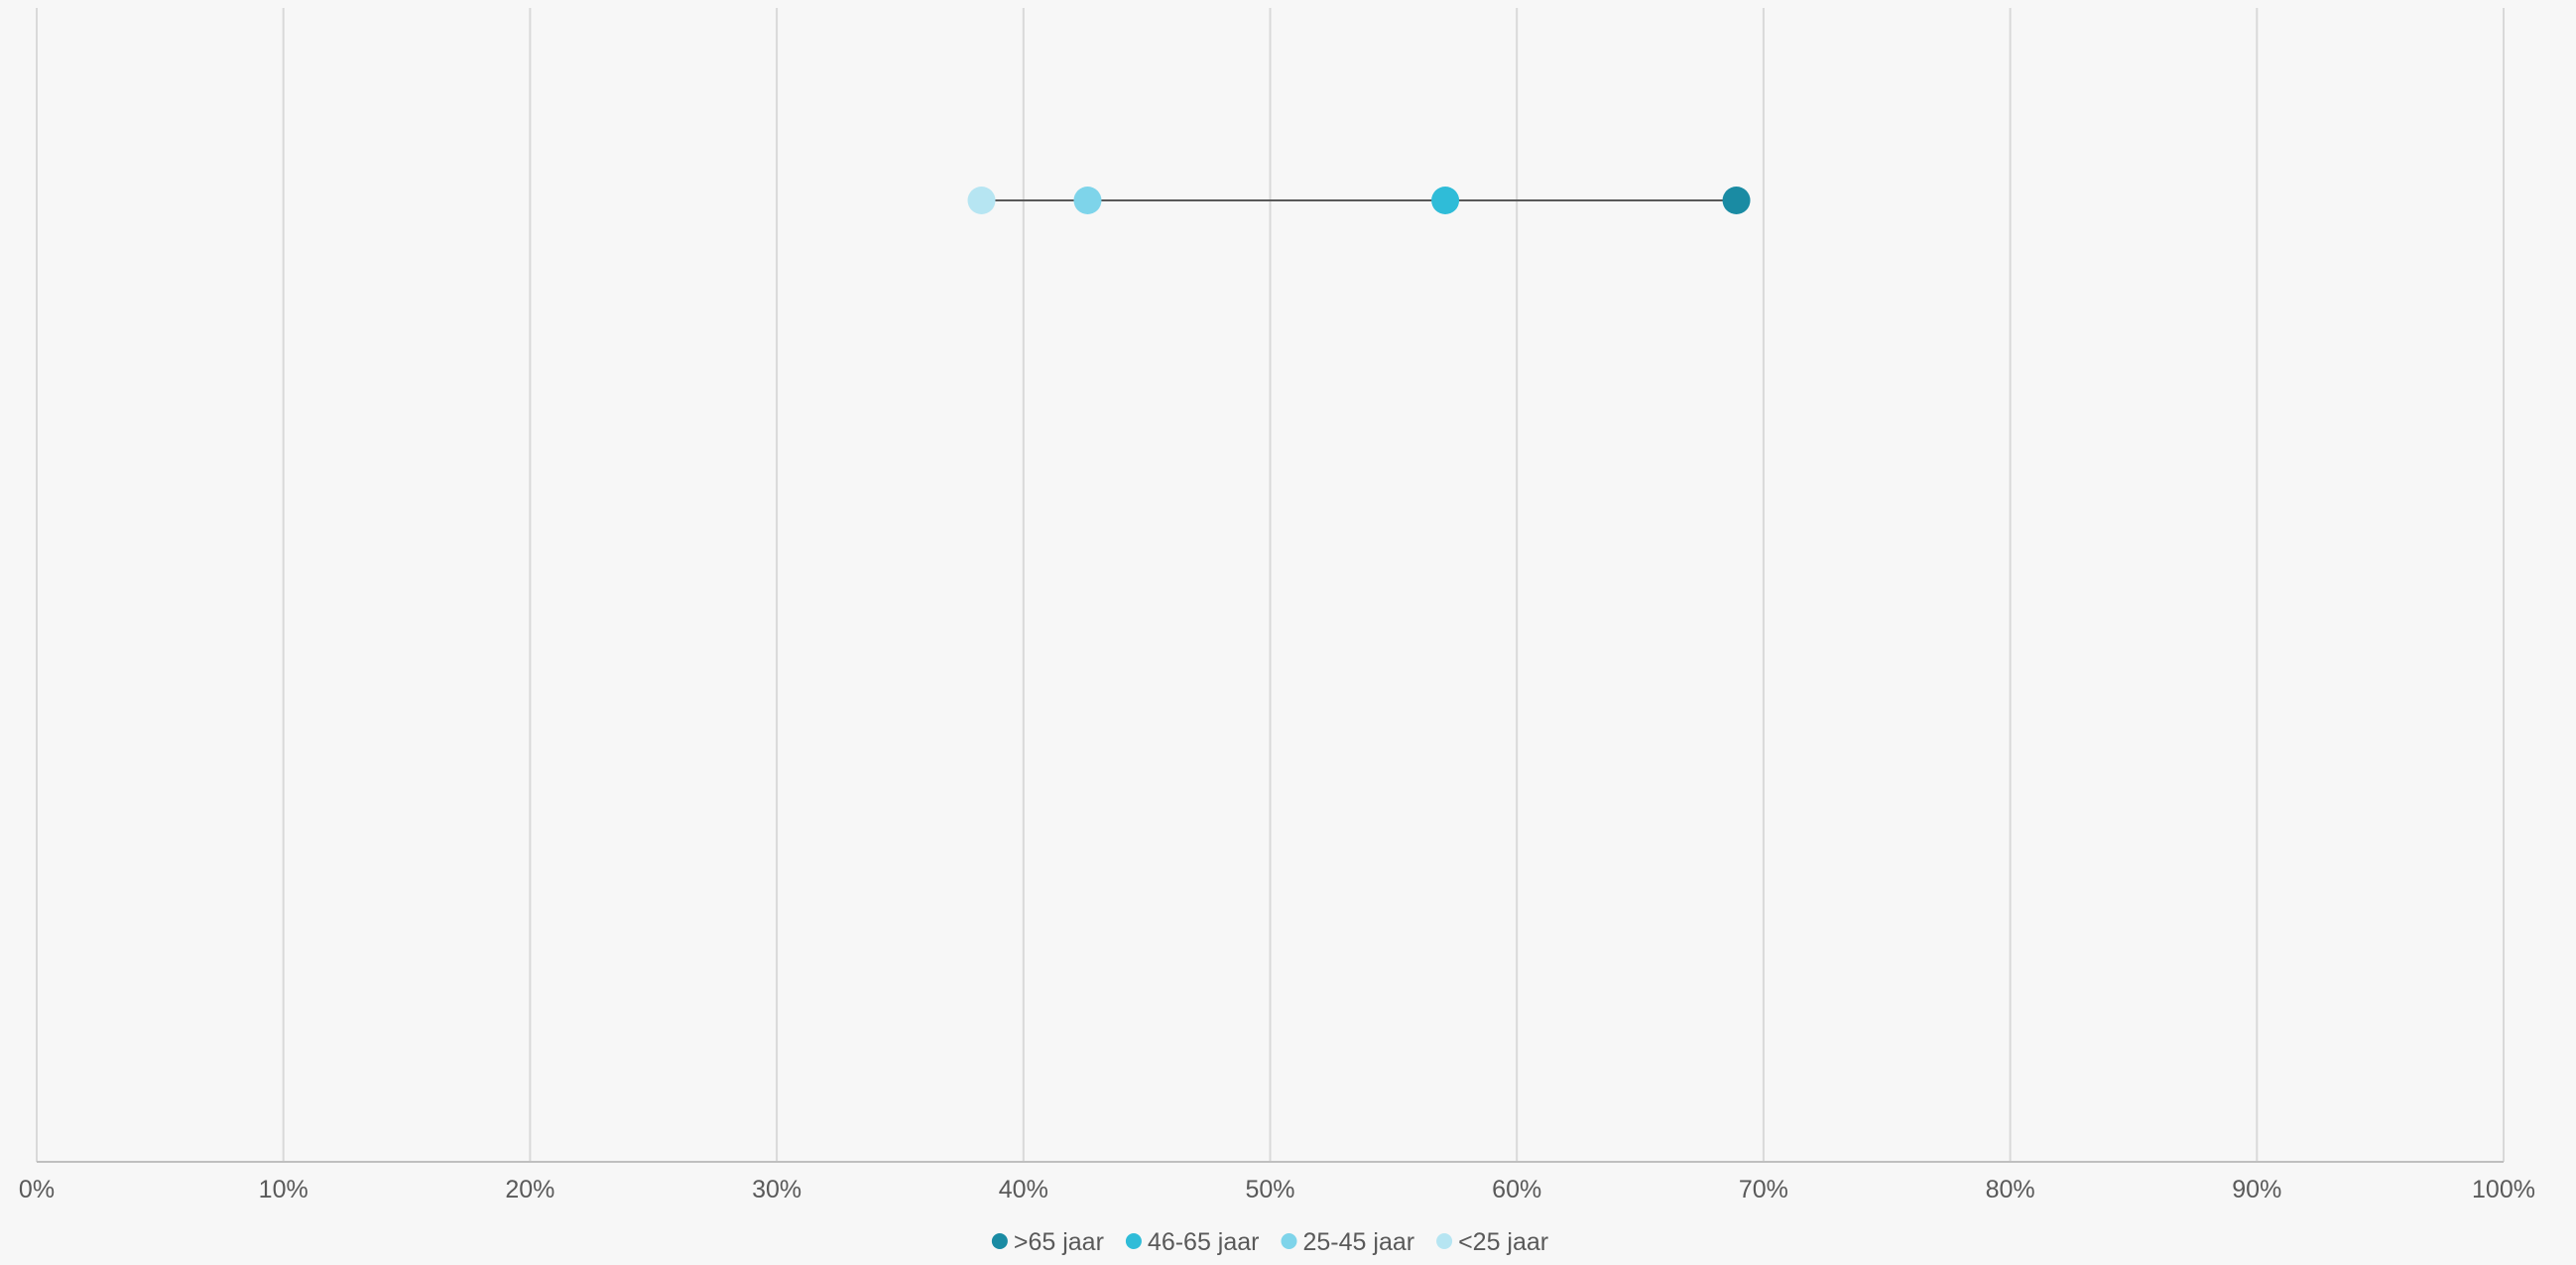 The image size is (2576, 1265). I want to click on legend-item: 46-65 jaar, so click(1192, 1242).